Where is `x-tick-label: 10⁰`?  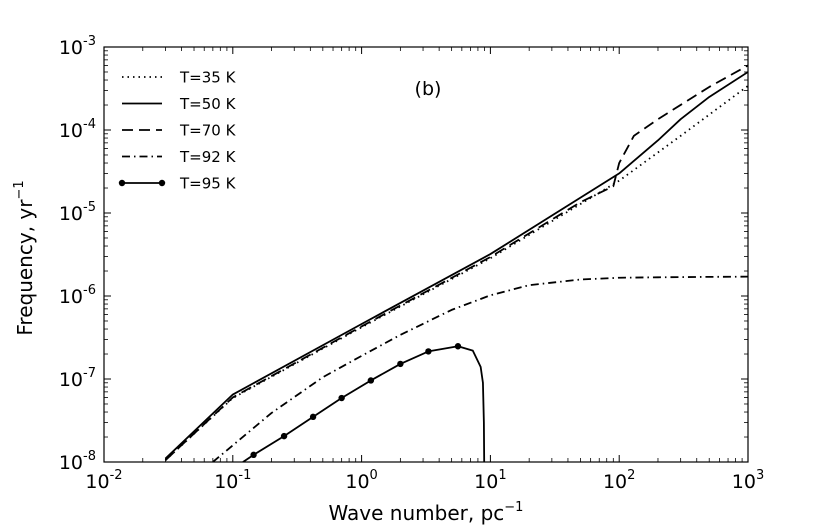 x-tick-label: 10⁰ is located at coordinates (361, 480).